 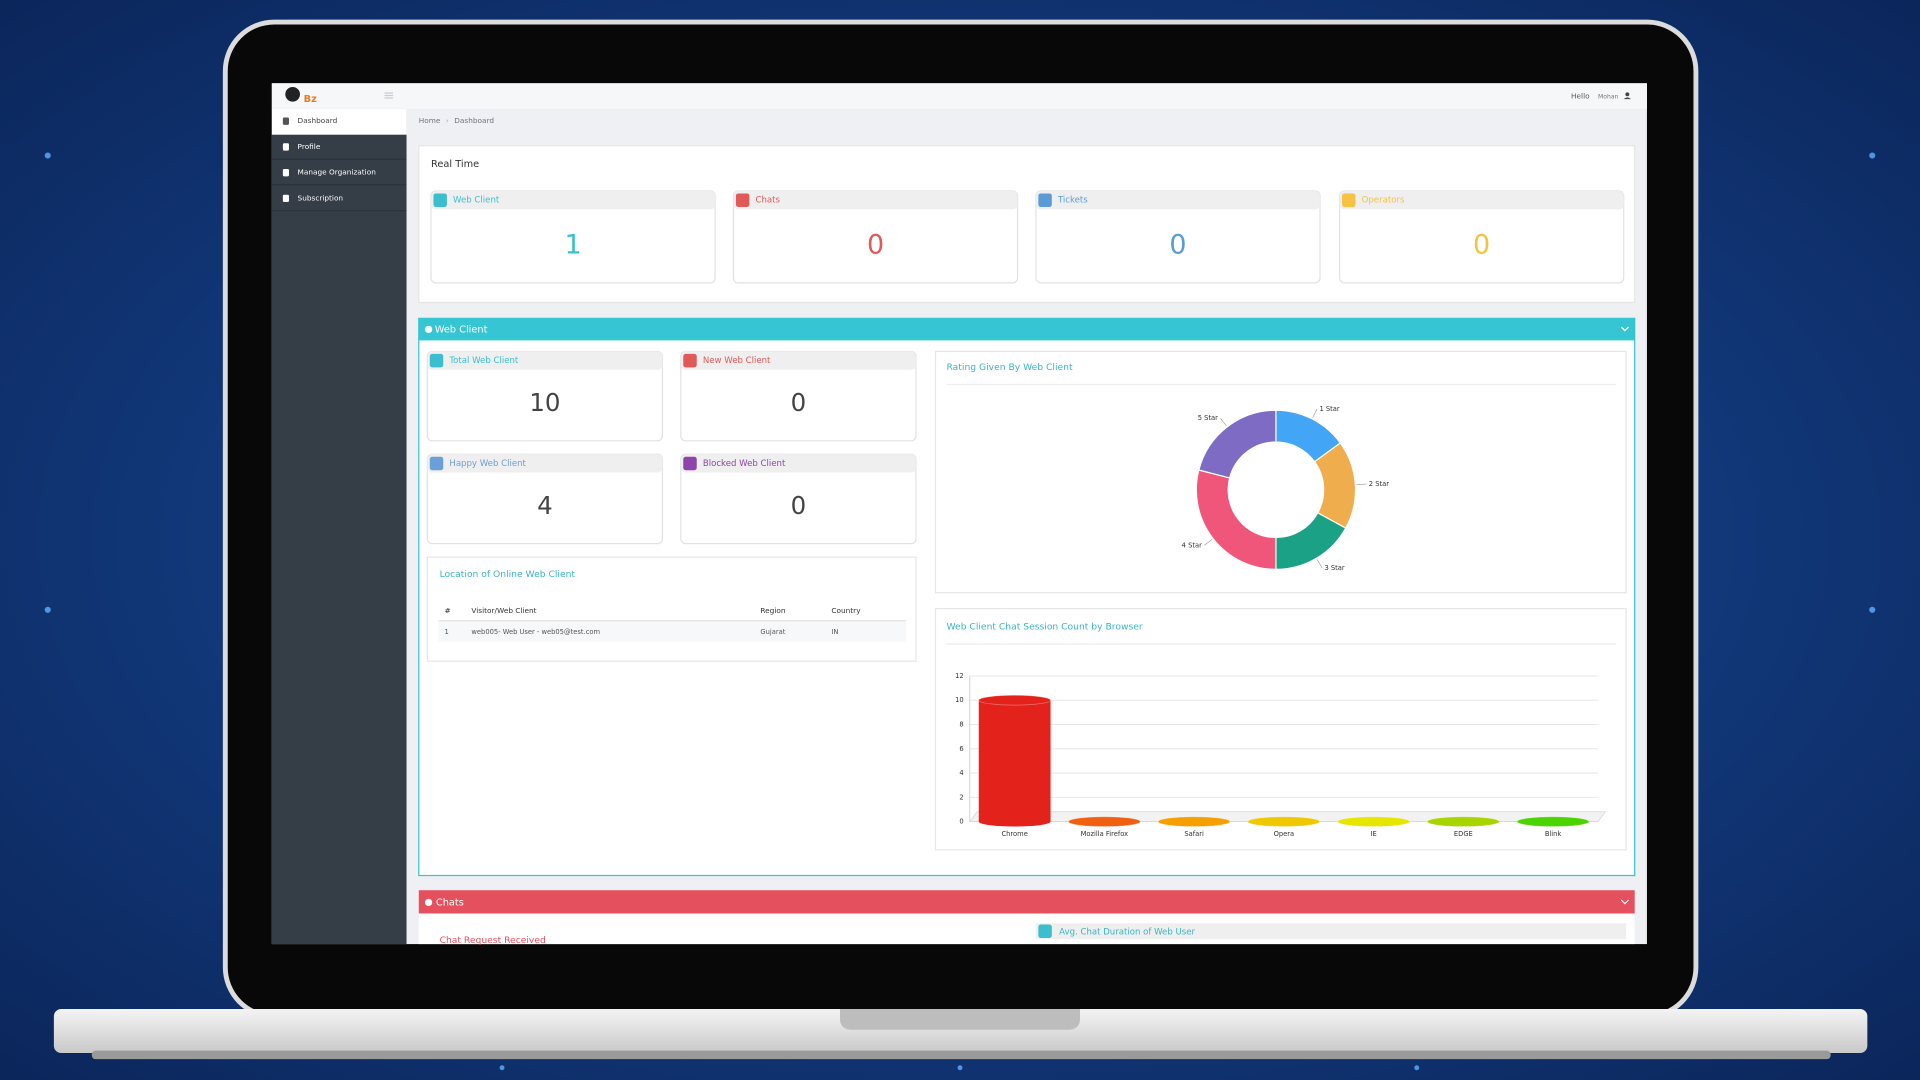 I want to click on stat-card-label: Chats, so click(x=768, y=201).